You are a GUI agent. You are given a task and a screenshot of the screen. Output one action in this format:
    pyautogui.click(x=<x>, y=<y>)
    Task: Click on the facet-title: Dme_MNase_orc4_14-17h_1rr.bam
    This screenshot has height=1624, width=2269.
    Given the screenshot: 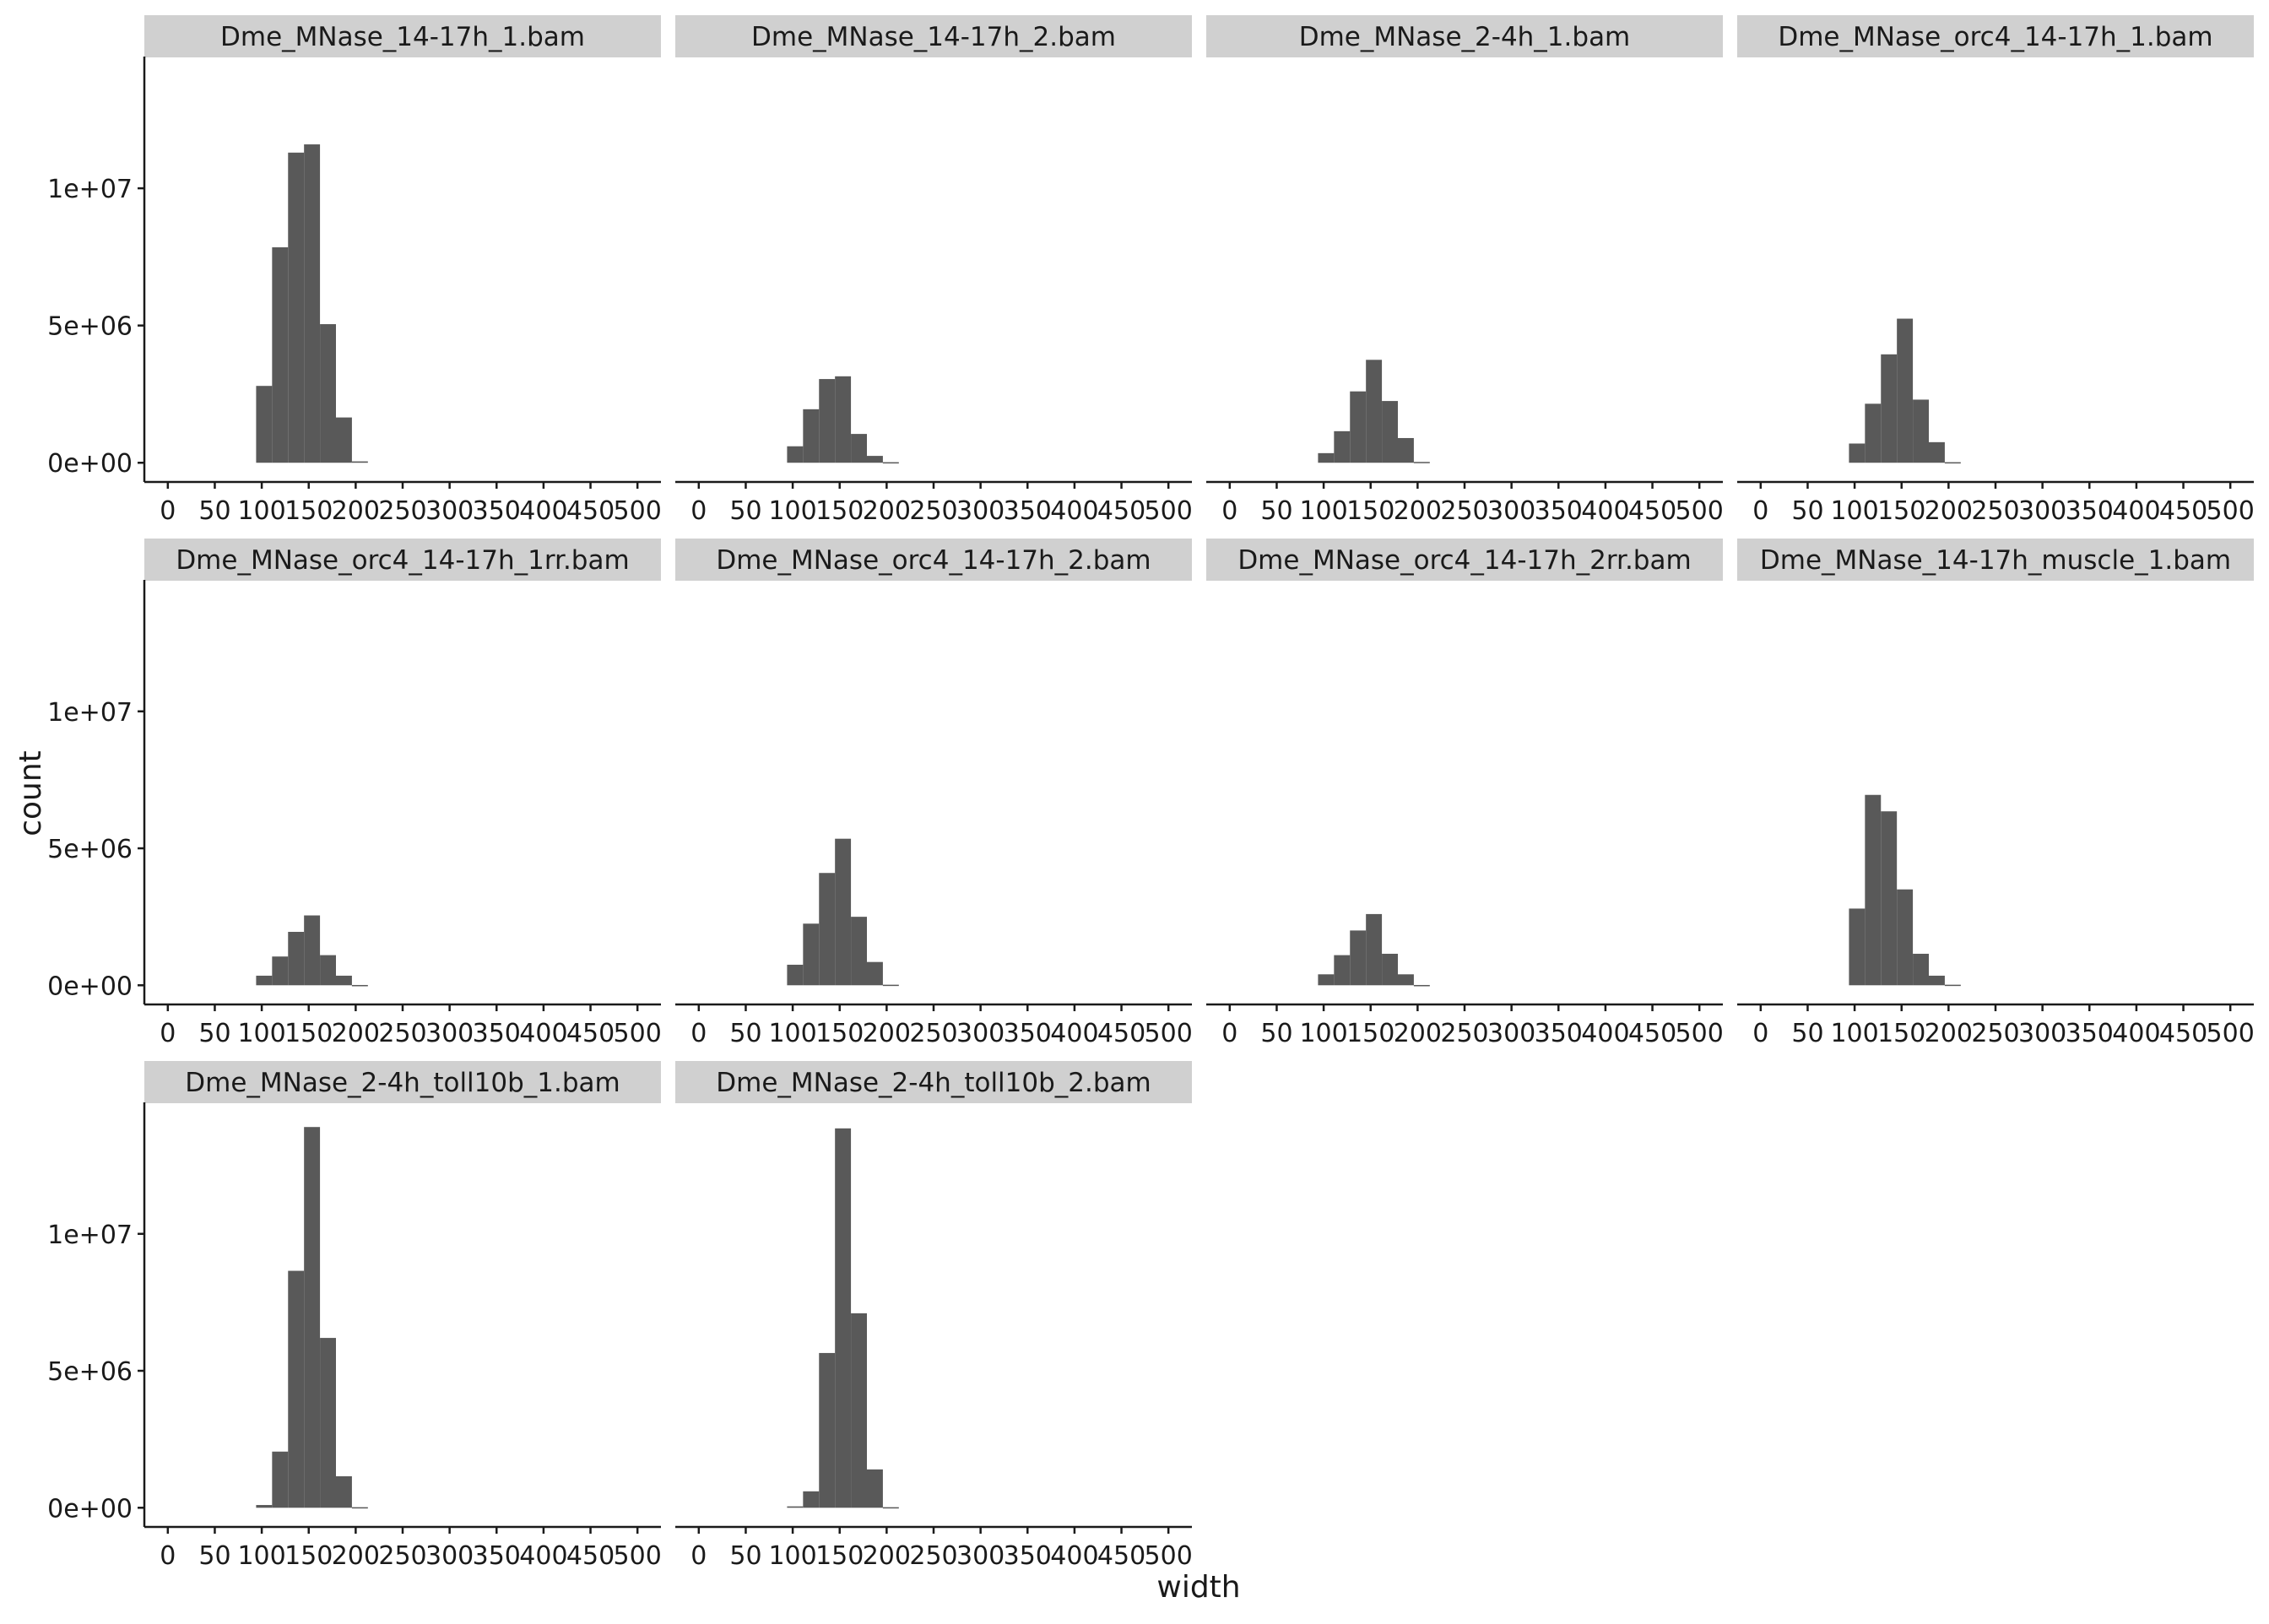 What is the action you would take?
    pyautogui.click(x=403, y=560)
    